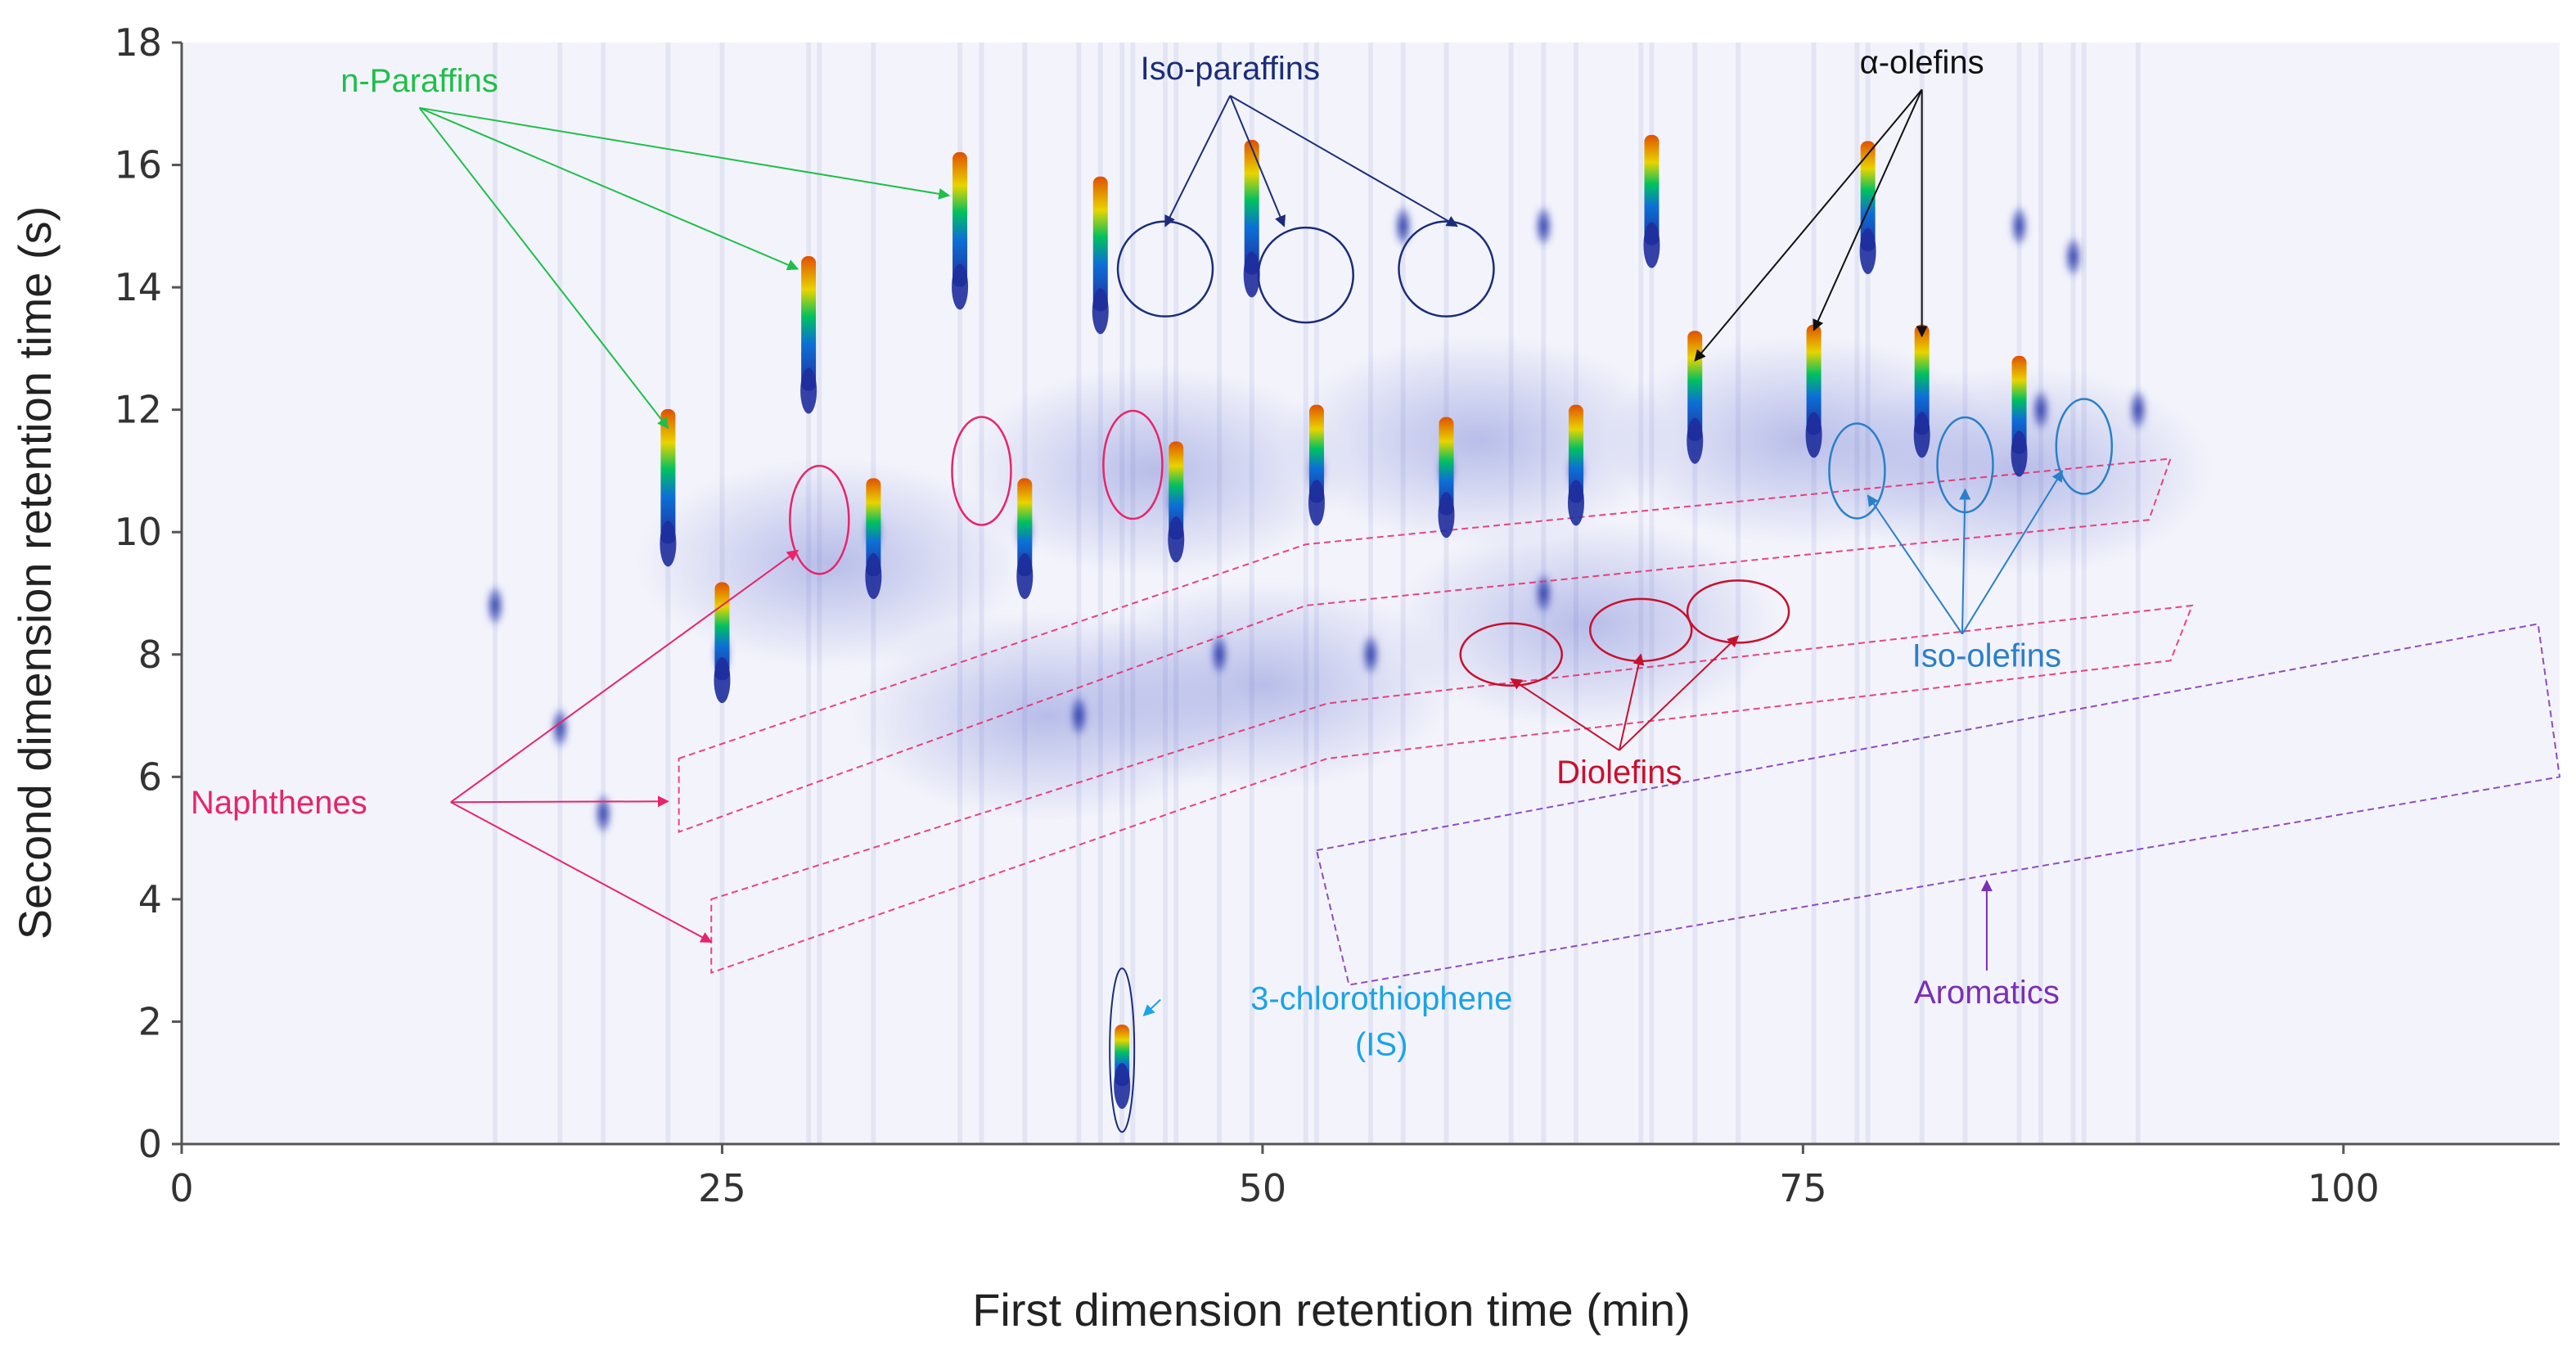  I want to click on y-tick-label: 4, so click(150, 899).